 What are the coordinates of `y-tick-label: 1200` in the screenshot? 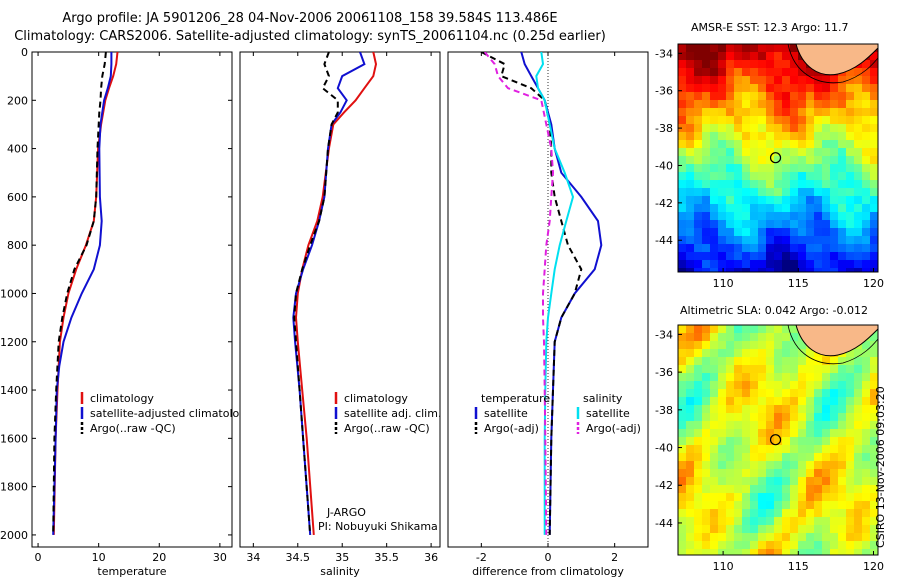 It's located at (14, 342).